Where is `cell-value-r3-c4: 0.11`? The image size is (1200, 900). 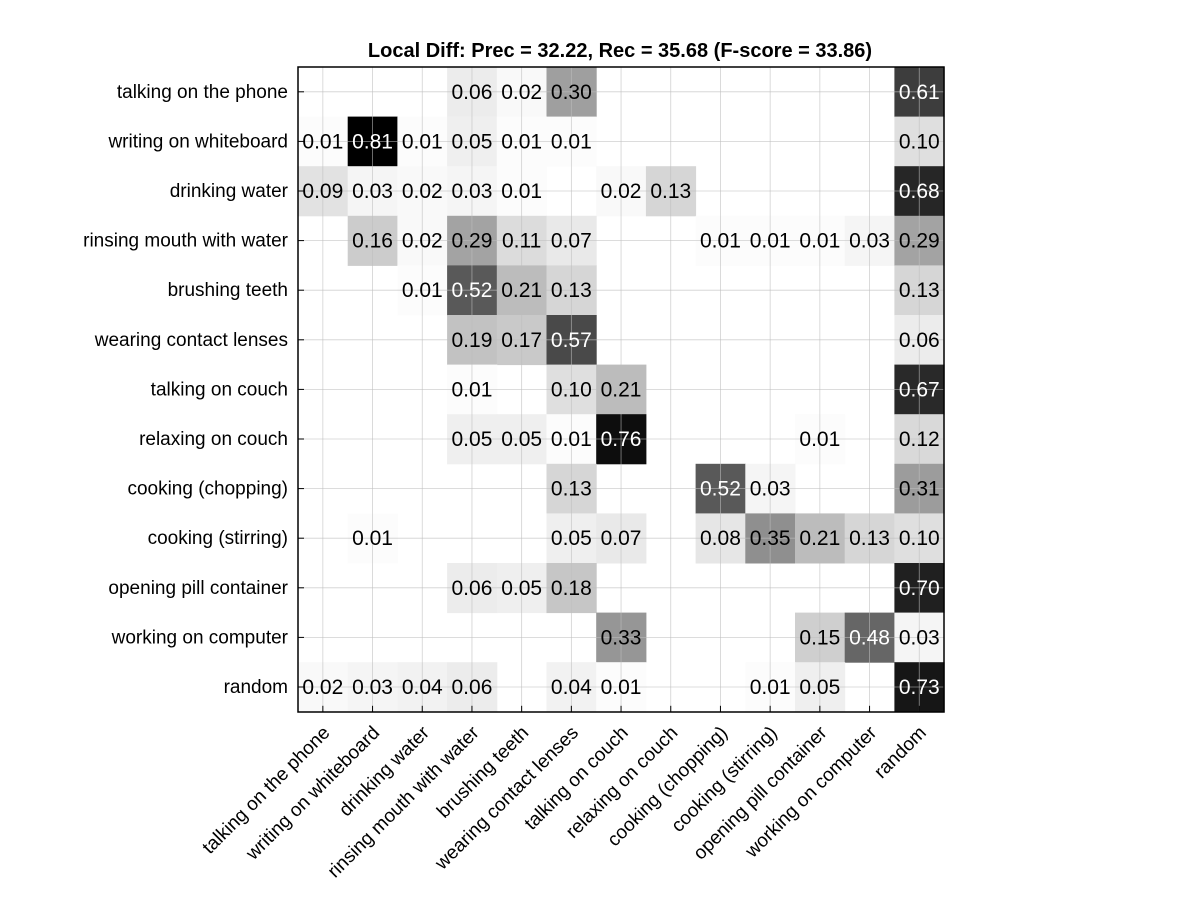
cell-value-r3-c4: 0.11 is located at coordinates (521, 241).